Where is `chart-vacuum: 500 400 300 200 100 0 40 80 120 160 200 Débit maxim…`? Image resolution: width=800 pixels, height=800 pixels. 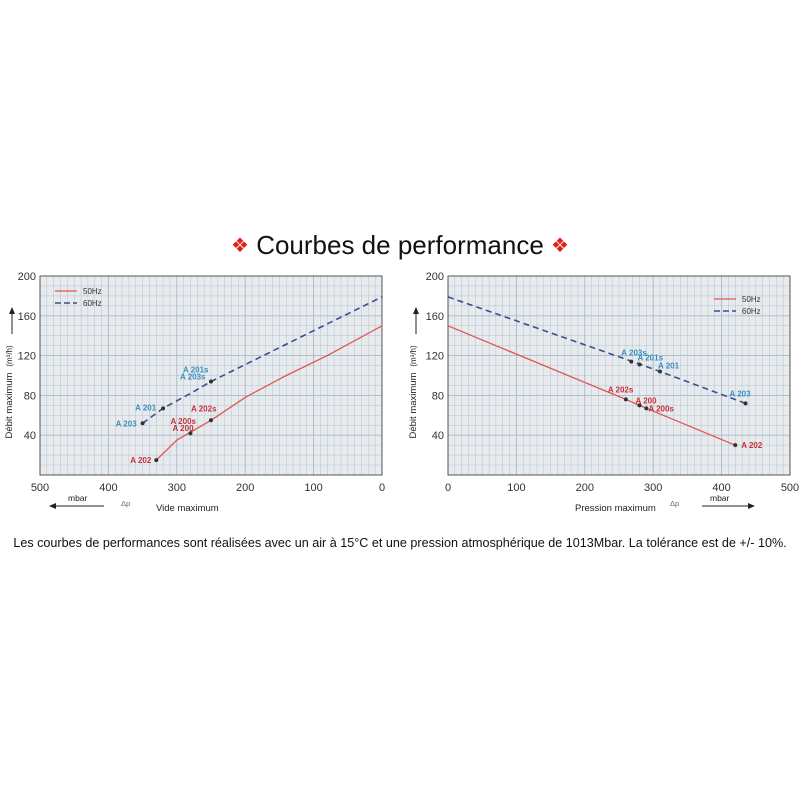
chart-vacuum: 500 400 300 200 100 0 40 80 120 160 200 Débit maxim… is located at coordinates (194, 392).